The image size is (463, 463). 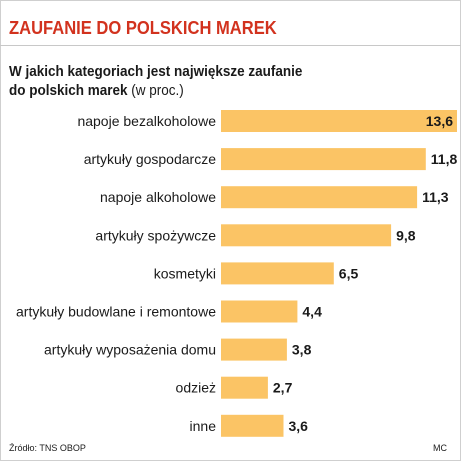 I want to click on value-label-7: 2,7, so click(x=283, y=388).